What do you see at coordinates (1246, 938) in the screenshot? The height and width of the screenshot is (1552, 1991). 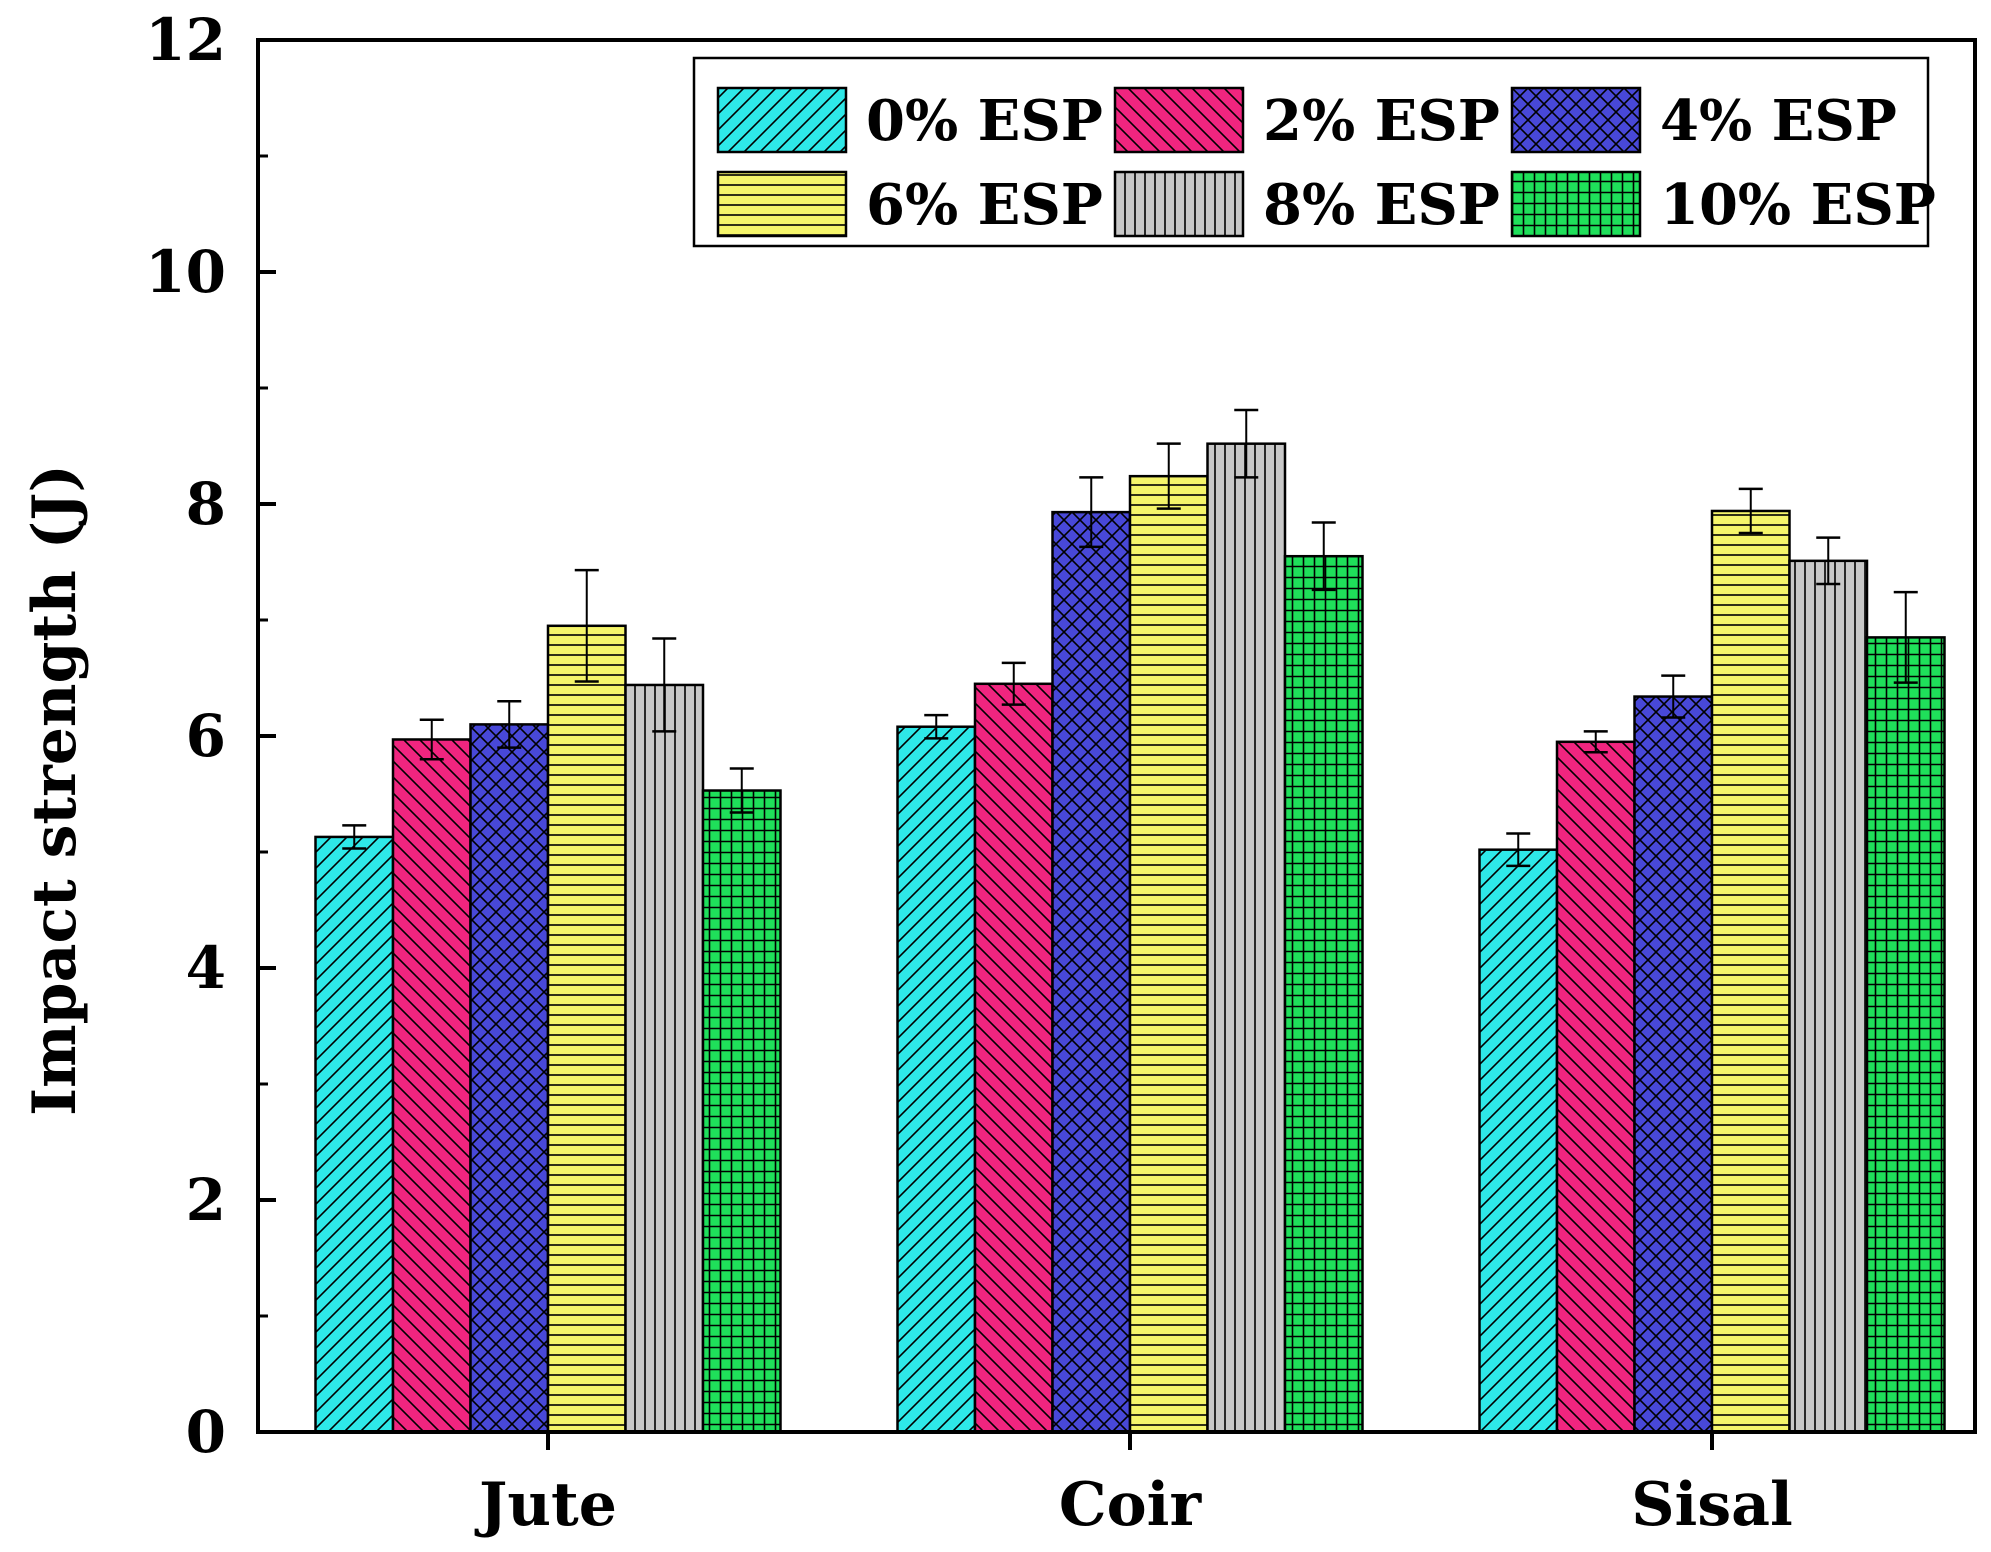 I see `bar-coir-8-esp` at bounding box center [1246, 938].